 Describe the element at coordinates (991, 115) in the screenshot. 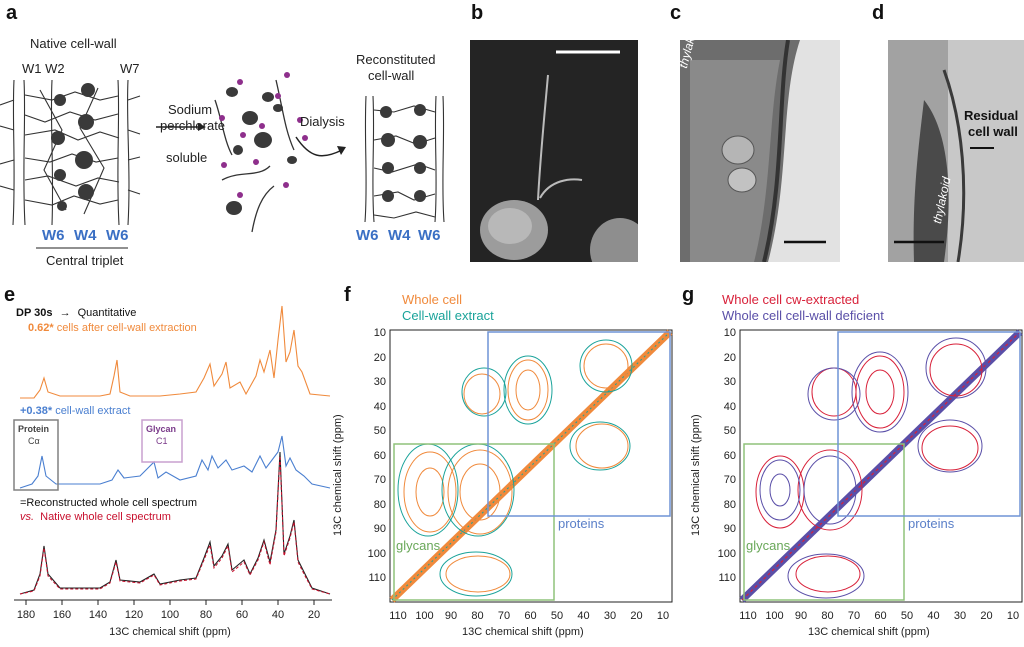

I see `residual-label-1: Residual` at that location.